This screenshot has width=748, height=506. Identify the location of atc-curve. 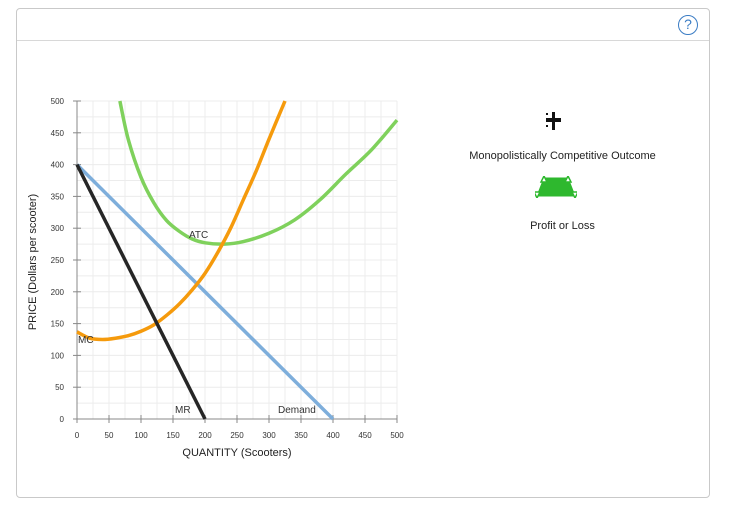
(258, 173).